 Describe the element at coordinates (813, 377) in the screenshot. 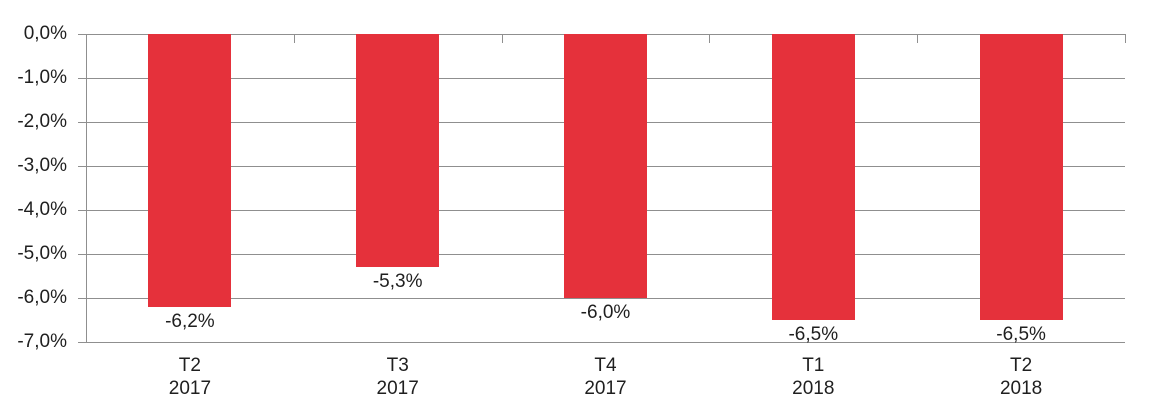

I see `x-axis-tick-label: T1 2018` at that location.